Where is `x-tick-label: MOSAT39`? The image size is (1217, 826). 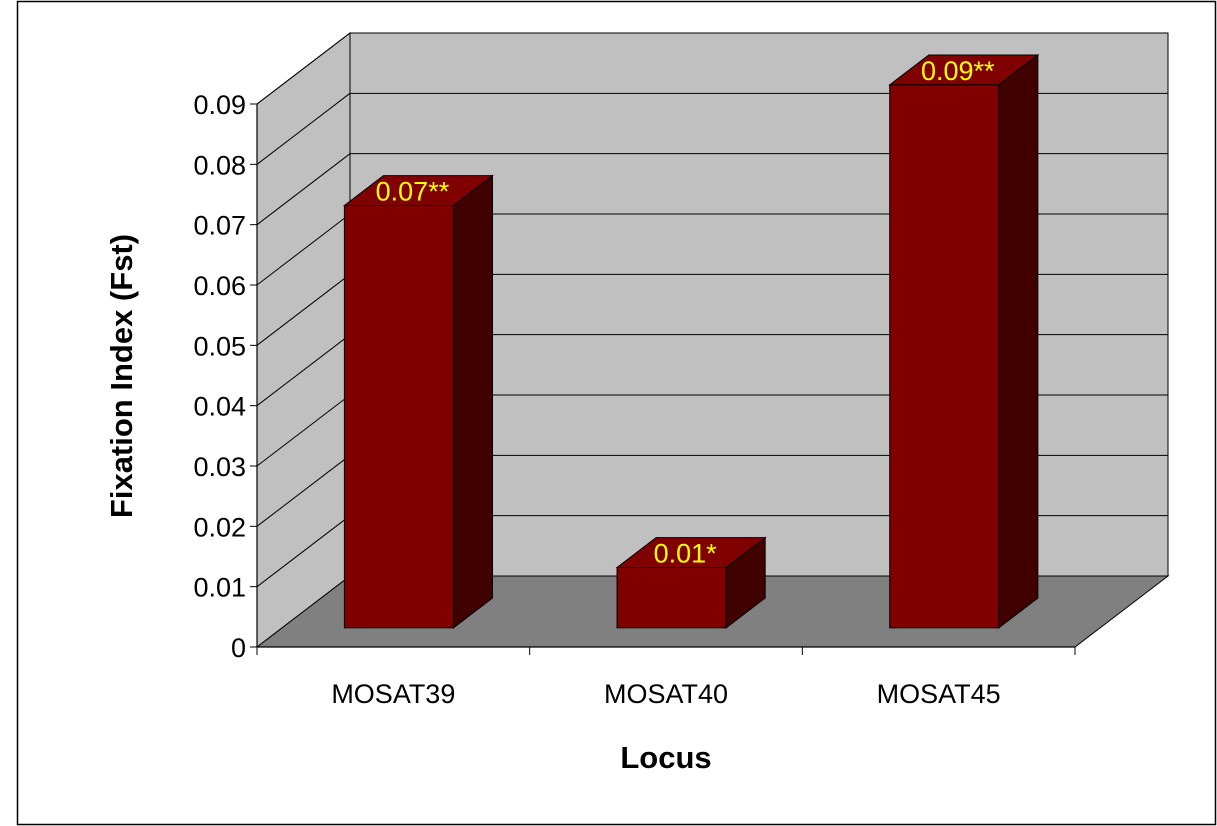
x-tick-label: MOSAT39 is located at coordinates (393, 694).